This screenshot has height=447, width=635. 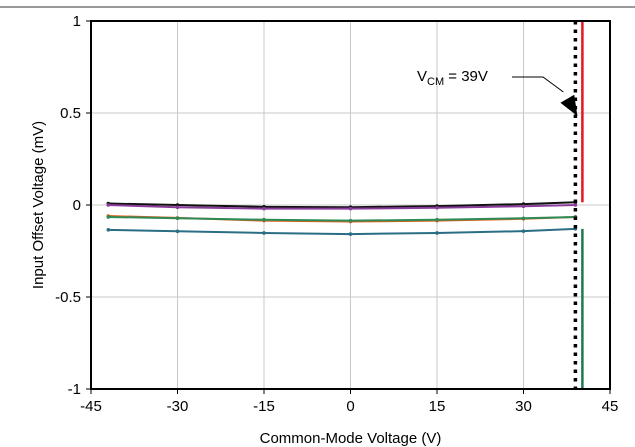 I want to click on y-axis-ticks: 1 0.5 0 -0.5 -1, so click(x=73, y=205).